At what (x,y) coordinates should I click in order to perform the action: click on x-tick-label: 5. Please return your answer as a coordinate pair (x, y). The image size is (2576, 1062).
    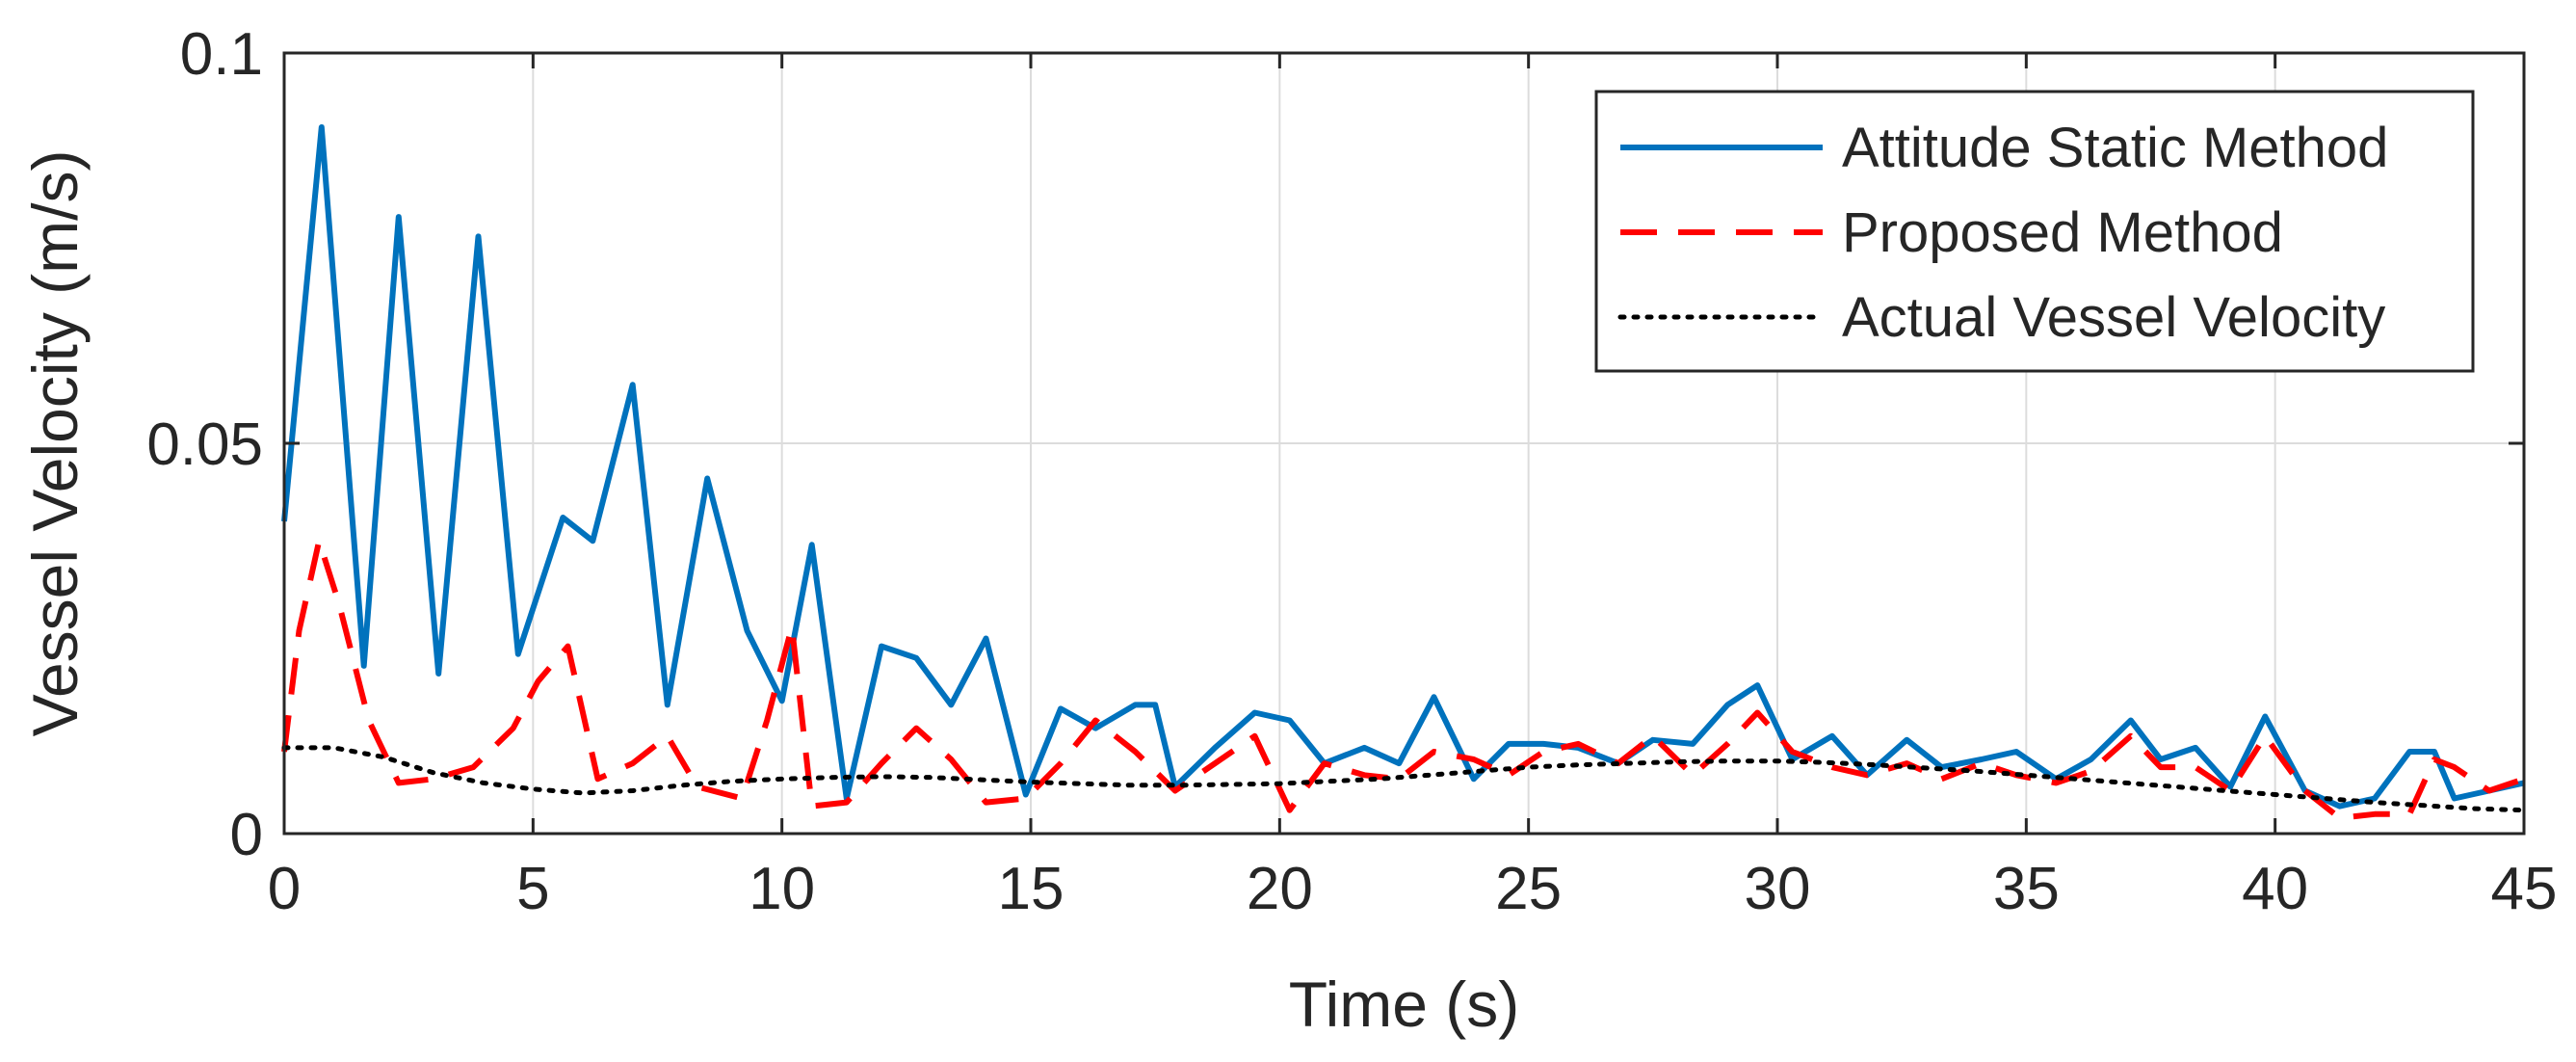
    Looking at the image, I should click on (533, 889).